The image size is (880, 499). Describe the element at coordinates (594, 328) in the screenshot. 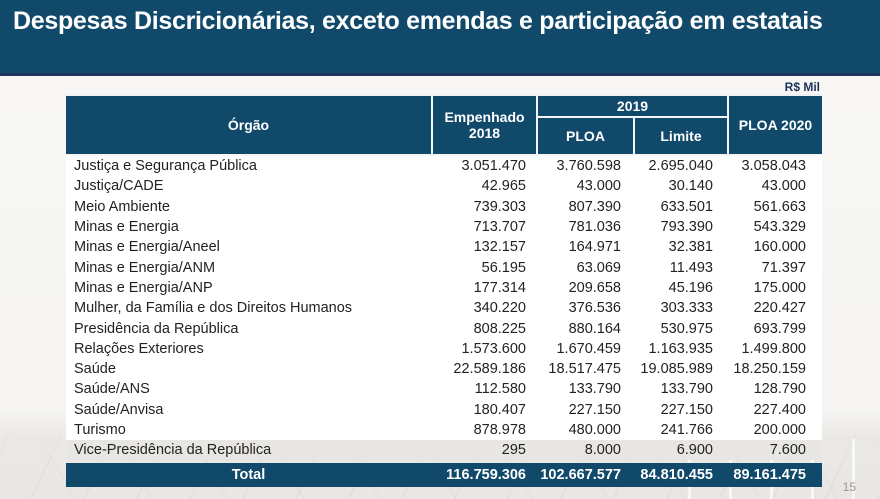

I see `ploa-2019-cell: 880.164` at that location.